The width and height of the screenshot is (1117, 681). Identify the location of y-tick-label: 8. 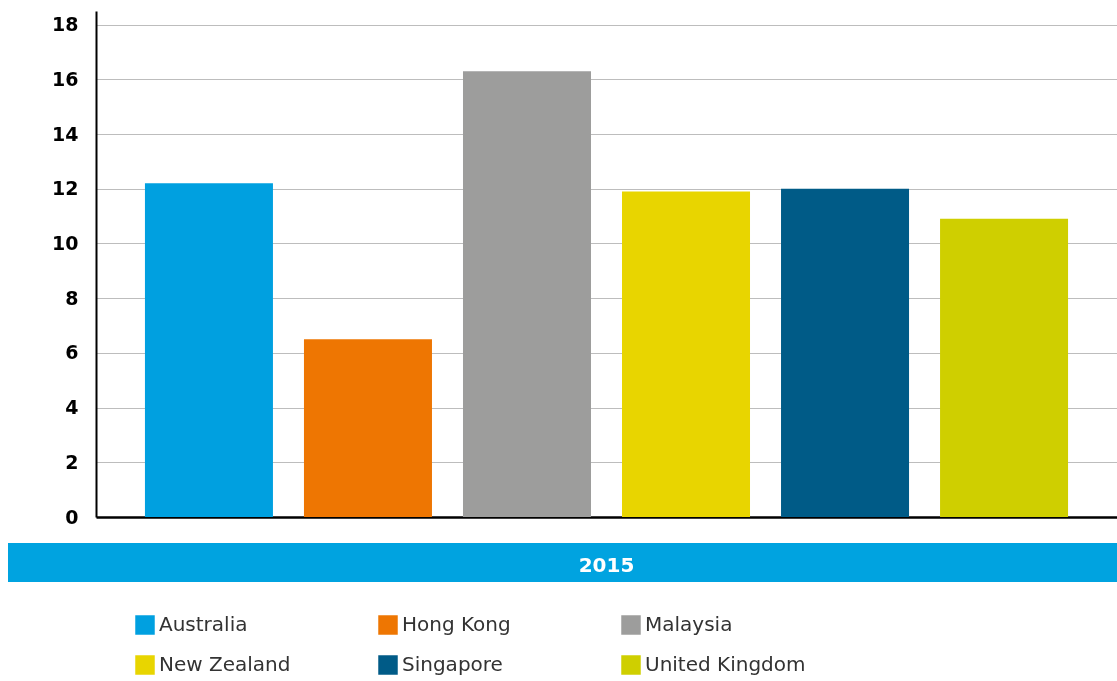
(72, 297).